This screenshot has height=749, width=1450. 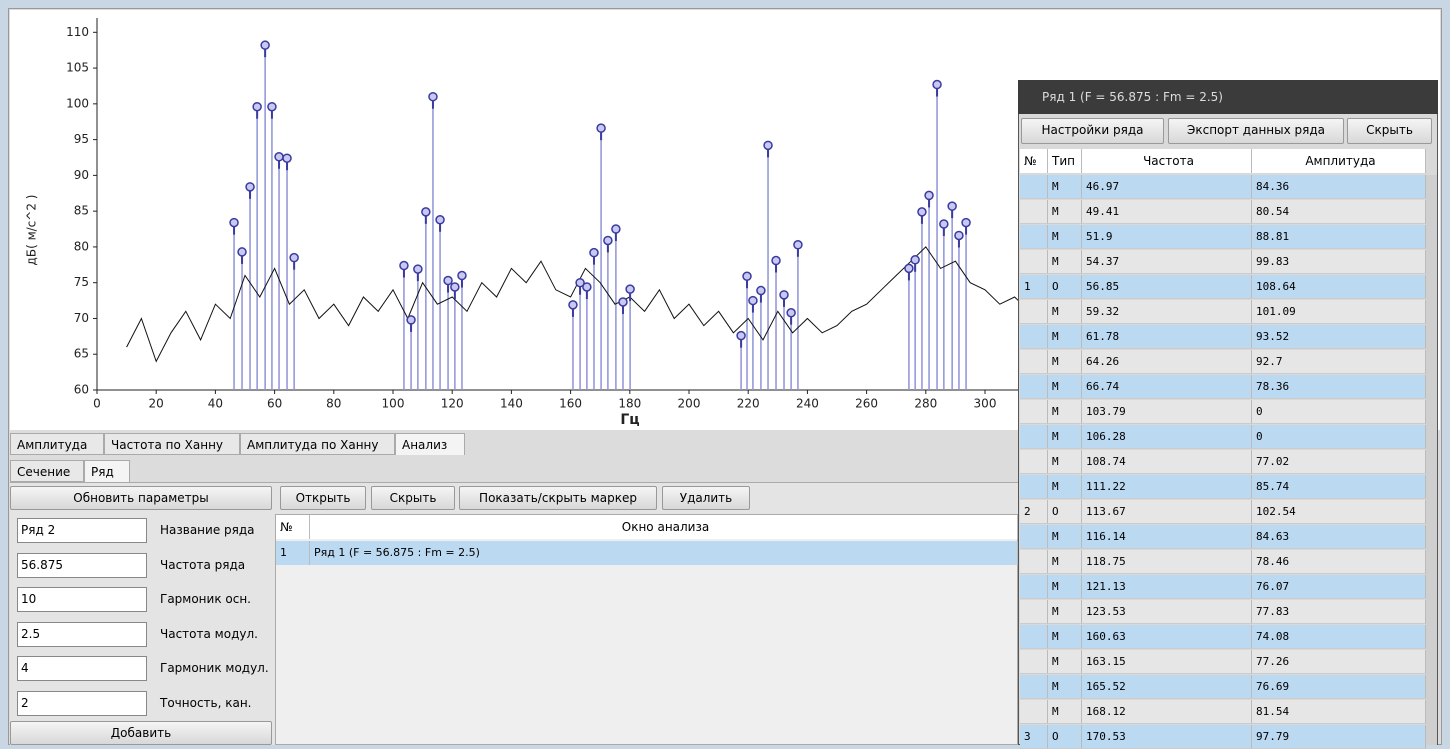 I want to click on window-button: Экспорт данных ряда, so click(x=1256, y=131).